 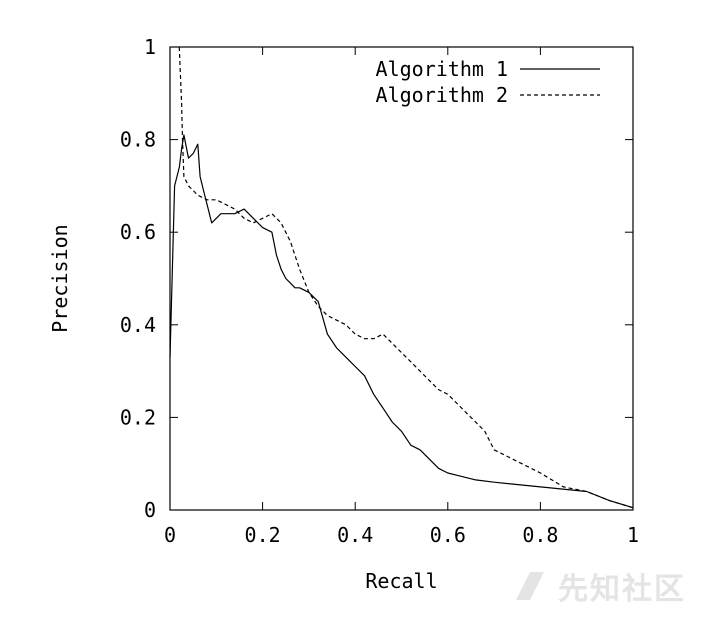 I want to click on legend-label: Algorithm 1, so click(x=442, y=69).